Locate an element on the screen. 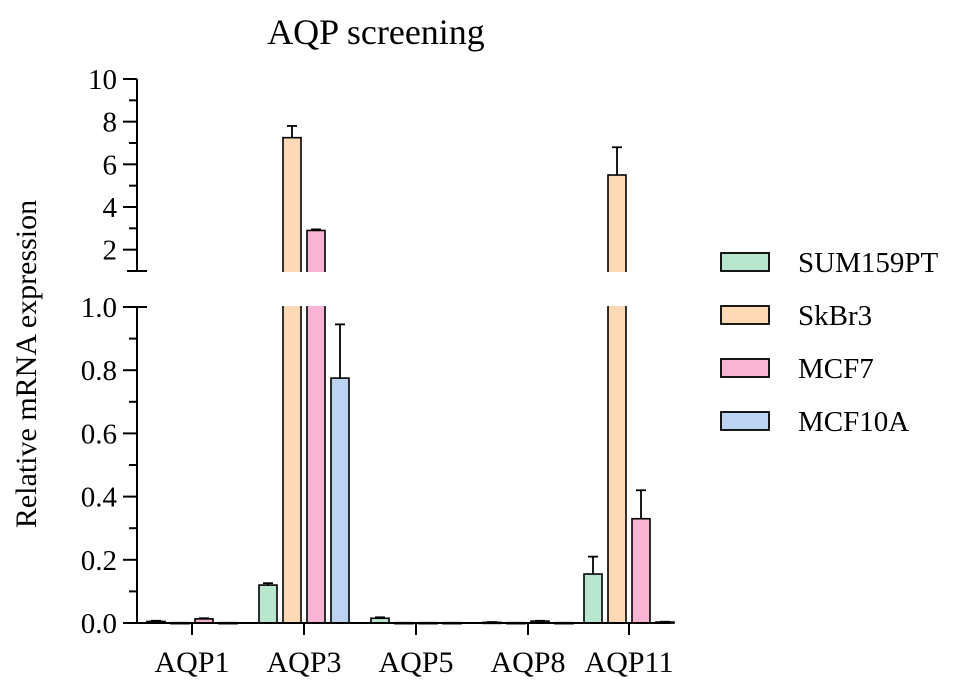 Image resolution: width=953 pixels, height=689 pixels. x-tick-label-aqp3: AQP3 is located at coordinates (303, 662).